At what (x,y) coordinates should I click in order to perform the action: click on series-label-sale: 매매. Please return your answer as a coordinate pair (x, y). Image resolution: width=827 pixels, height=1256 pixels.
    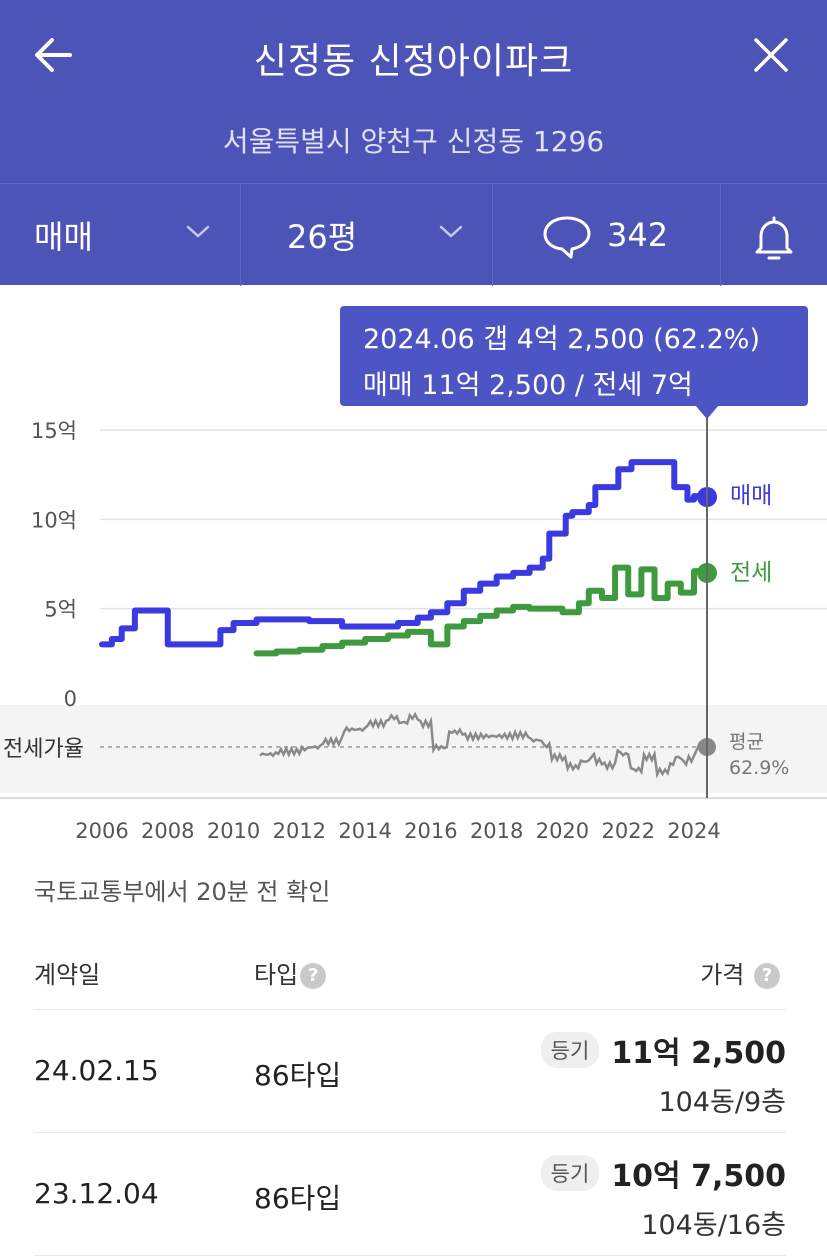
    Looking at the image, I should click on (751, 496).